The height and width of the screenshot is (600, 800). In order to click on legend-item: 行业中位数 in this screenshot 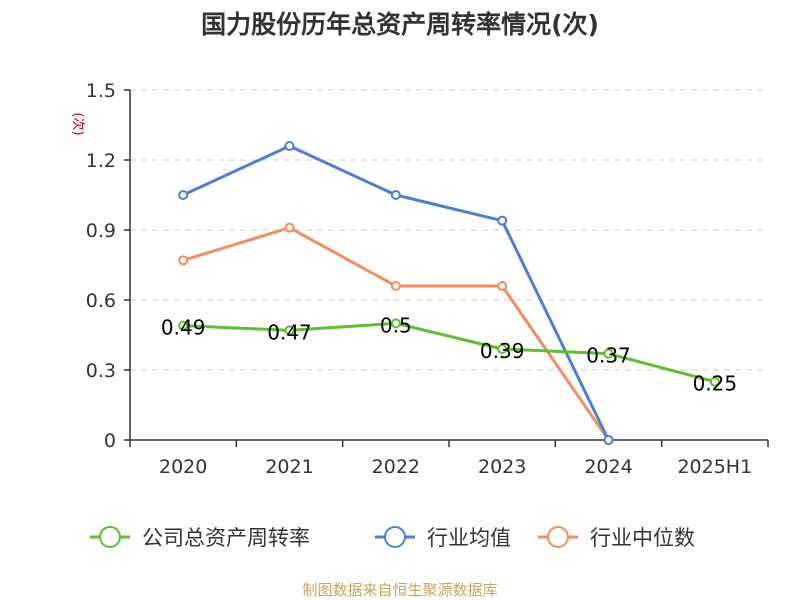, I will do `click(616, 538)`.